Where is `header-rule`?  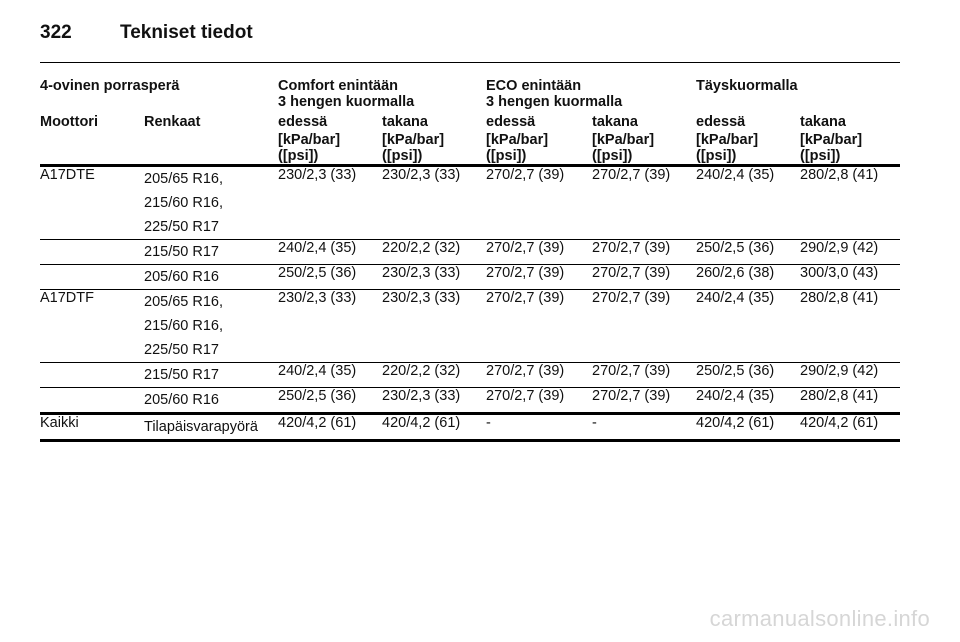
header-rule is located at coordinates (470, 62).